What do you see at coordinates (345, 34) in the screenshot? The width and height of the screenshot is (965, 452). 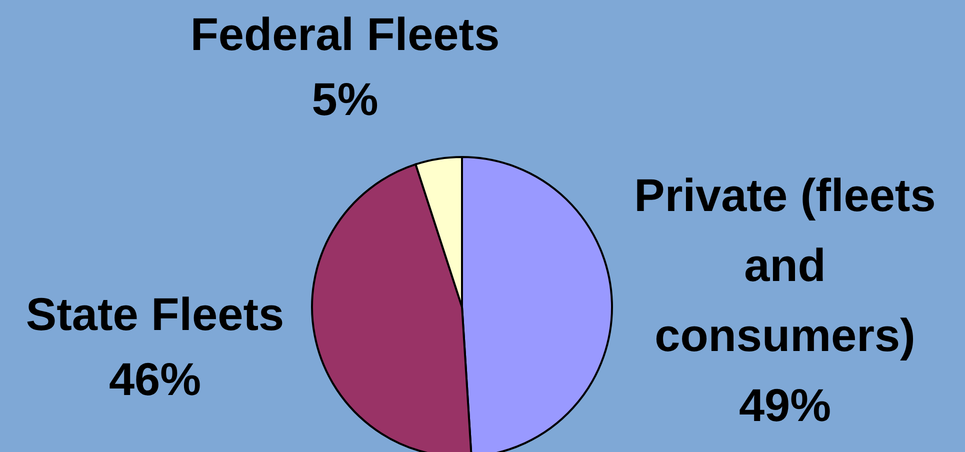 I see `slice-label: Federal Fleets` at bounding box center [345, 34].